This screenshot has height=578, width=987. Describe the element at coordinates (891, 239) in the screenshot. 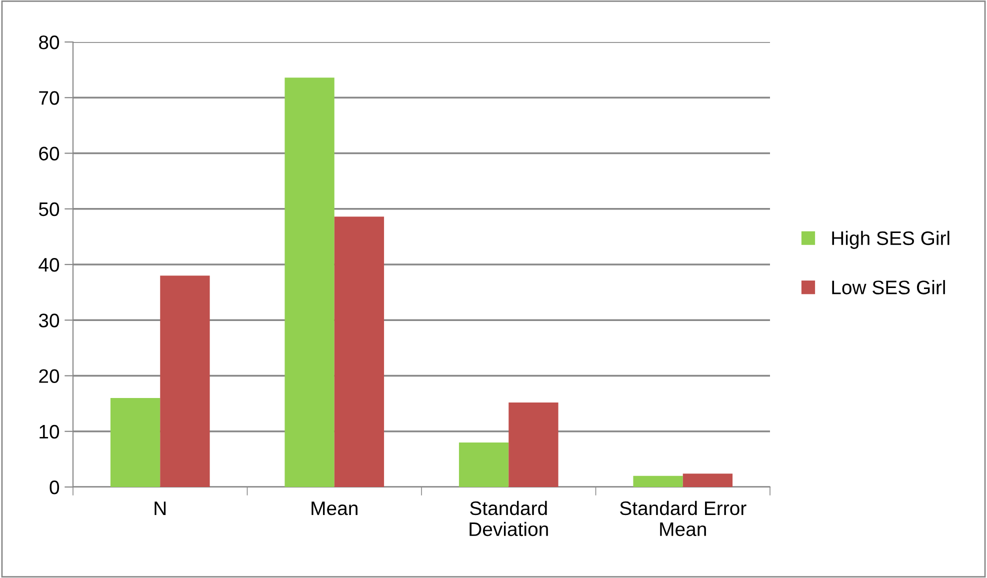

I see `legend-label: High SES Girl` at that location.